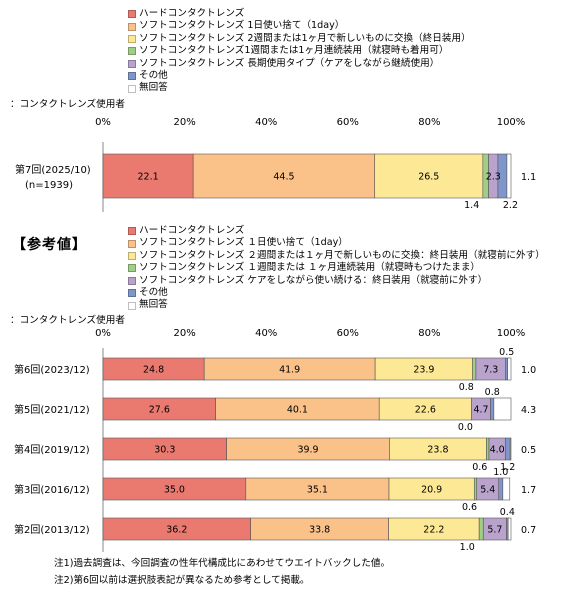 The height and width of the screenshot is (596, 569). Describe the element at coordinates (336, 231) in the screenshot. I see `legend-item: ハードコンタクトレンズ` at that location.